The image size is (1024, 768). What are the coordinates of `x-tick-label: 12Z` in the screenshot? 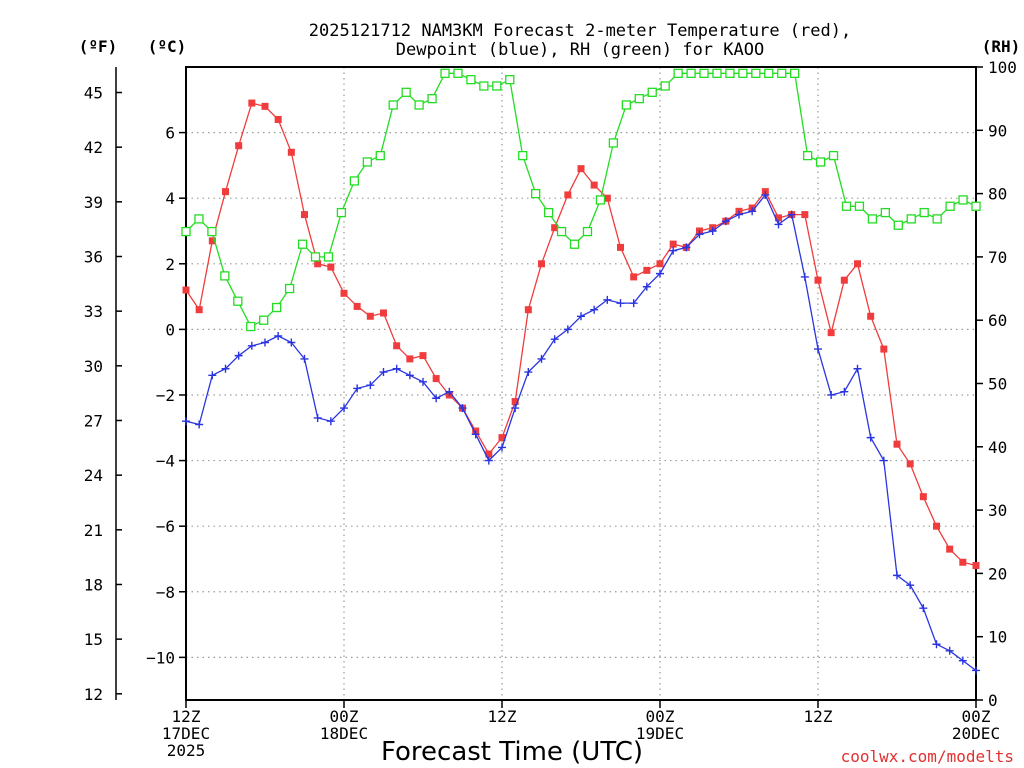 It's located at (502, 716).